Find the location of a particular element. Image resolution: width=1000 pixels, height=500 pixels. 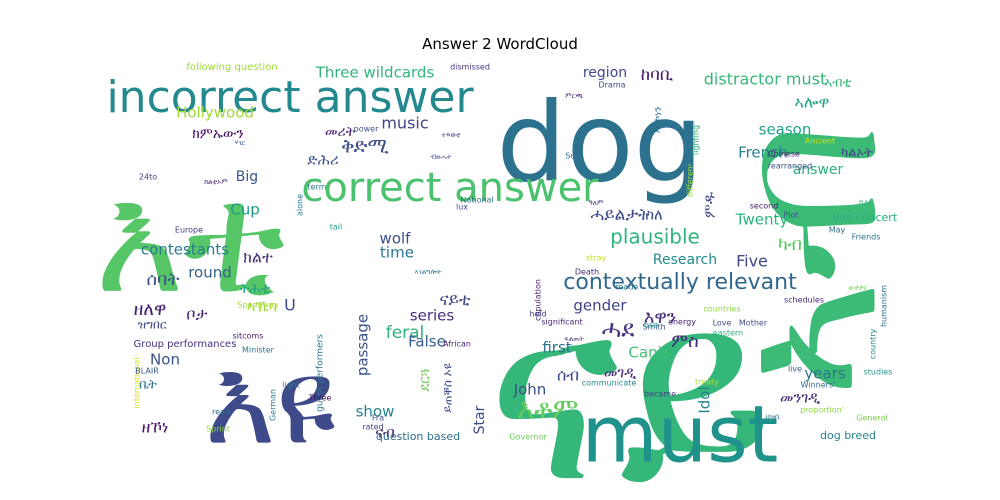

cloud-word: Research is located at coordinates (685, 260).